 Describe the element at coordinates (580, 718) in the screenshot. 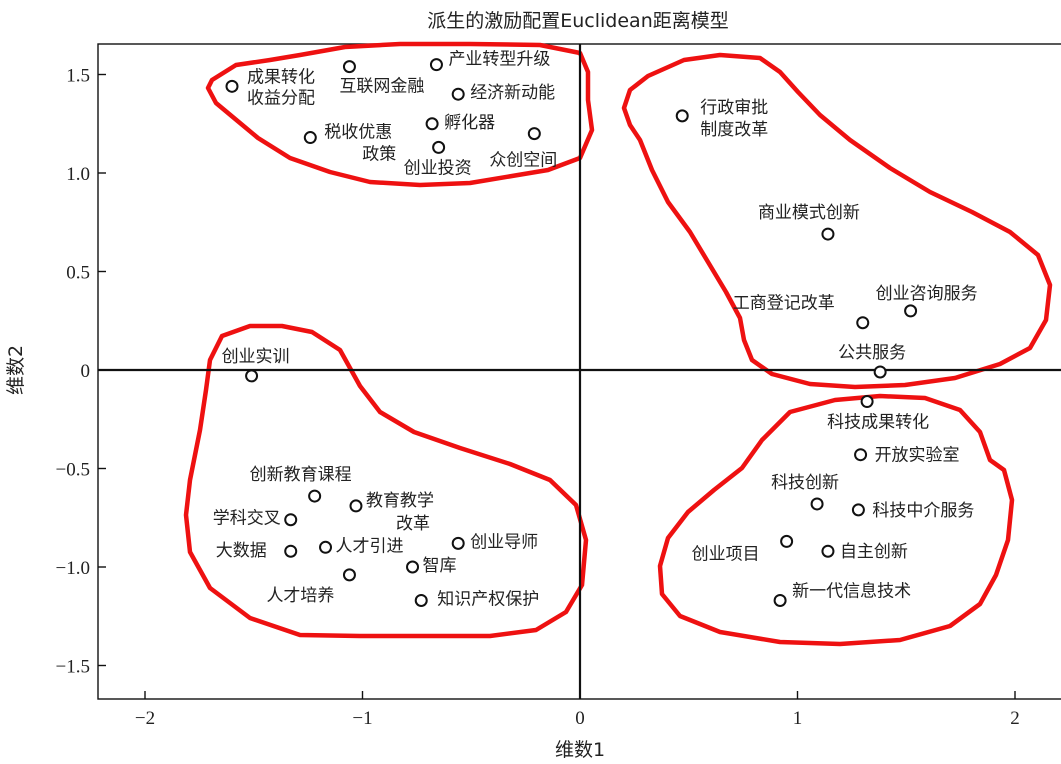

I see `x-tick-label: 0` at that location.